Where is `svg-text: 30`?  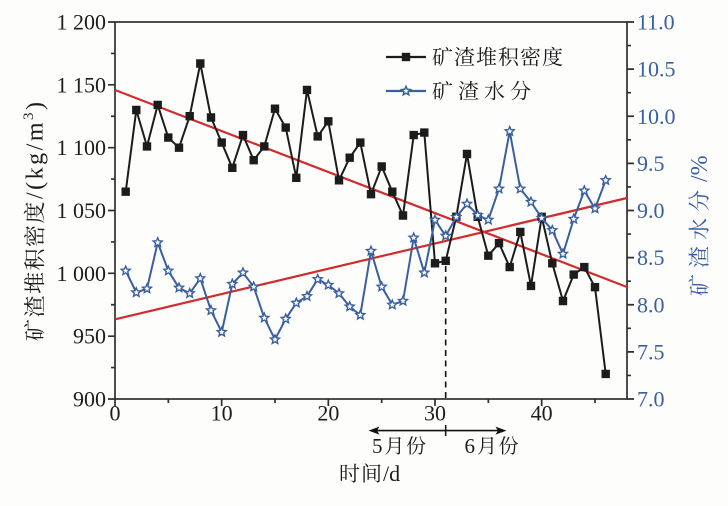
svg-text: 30 is located at coordinates (435, 413).